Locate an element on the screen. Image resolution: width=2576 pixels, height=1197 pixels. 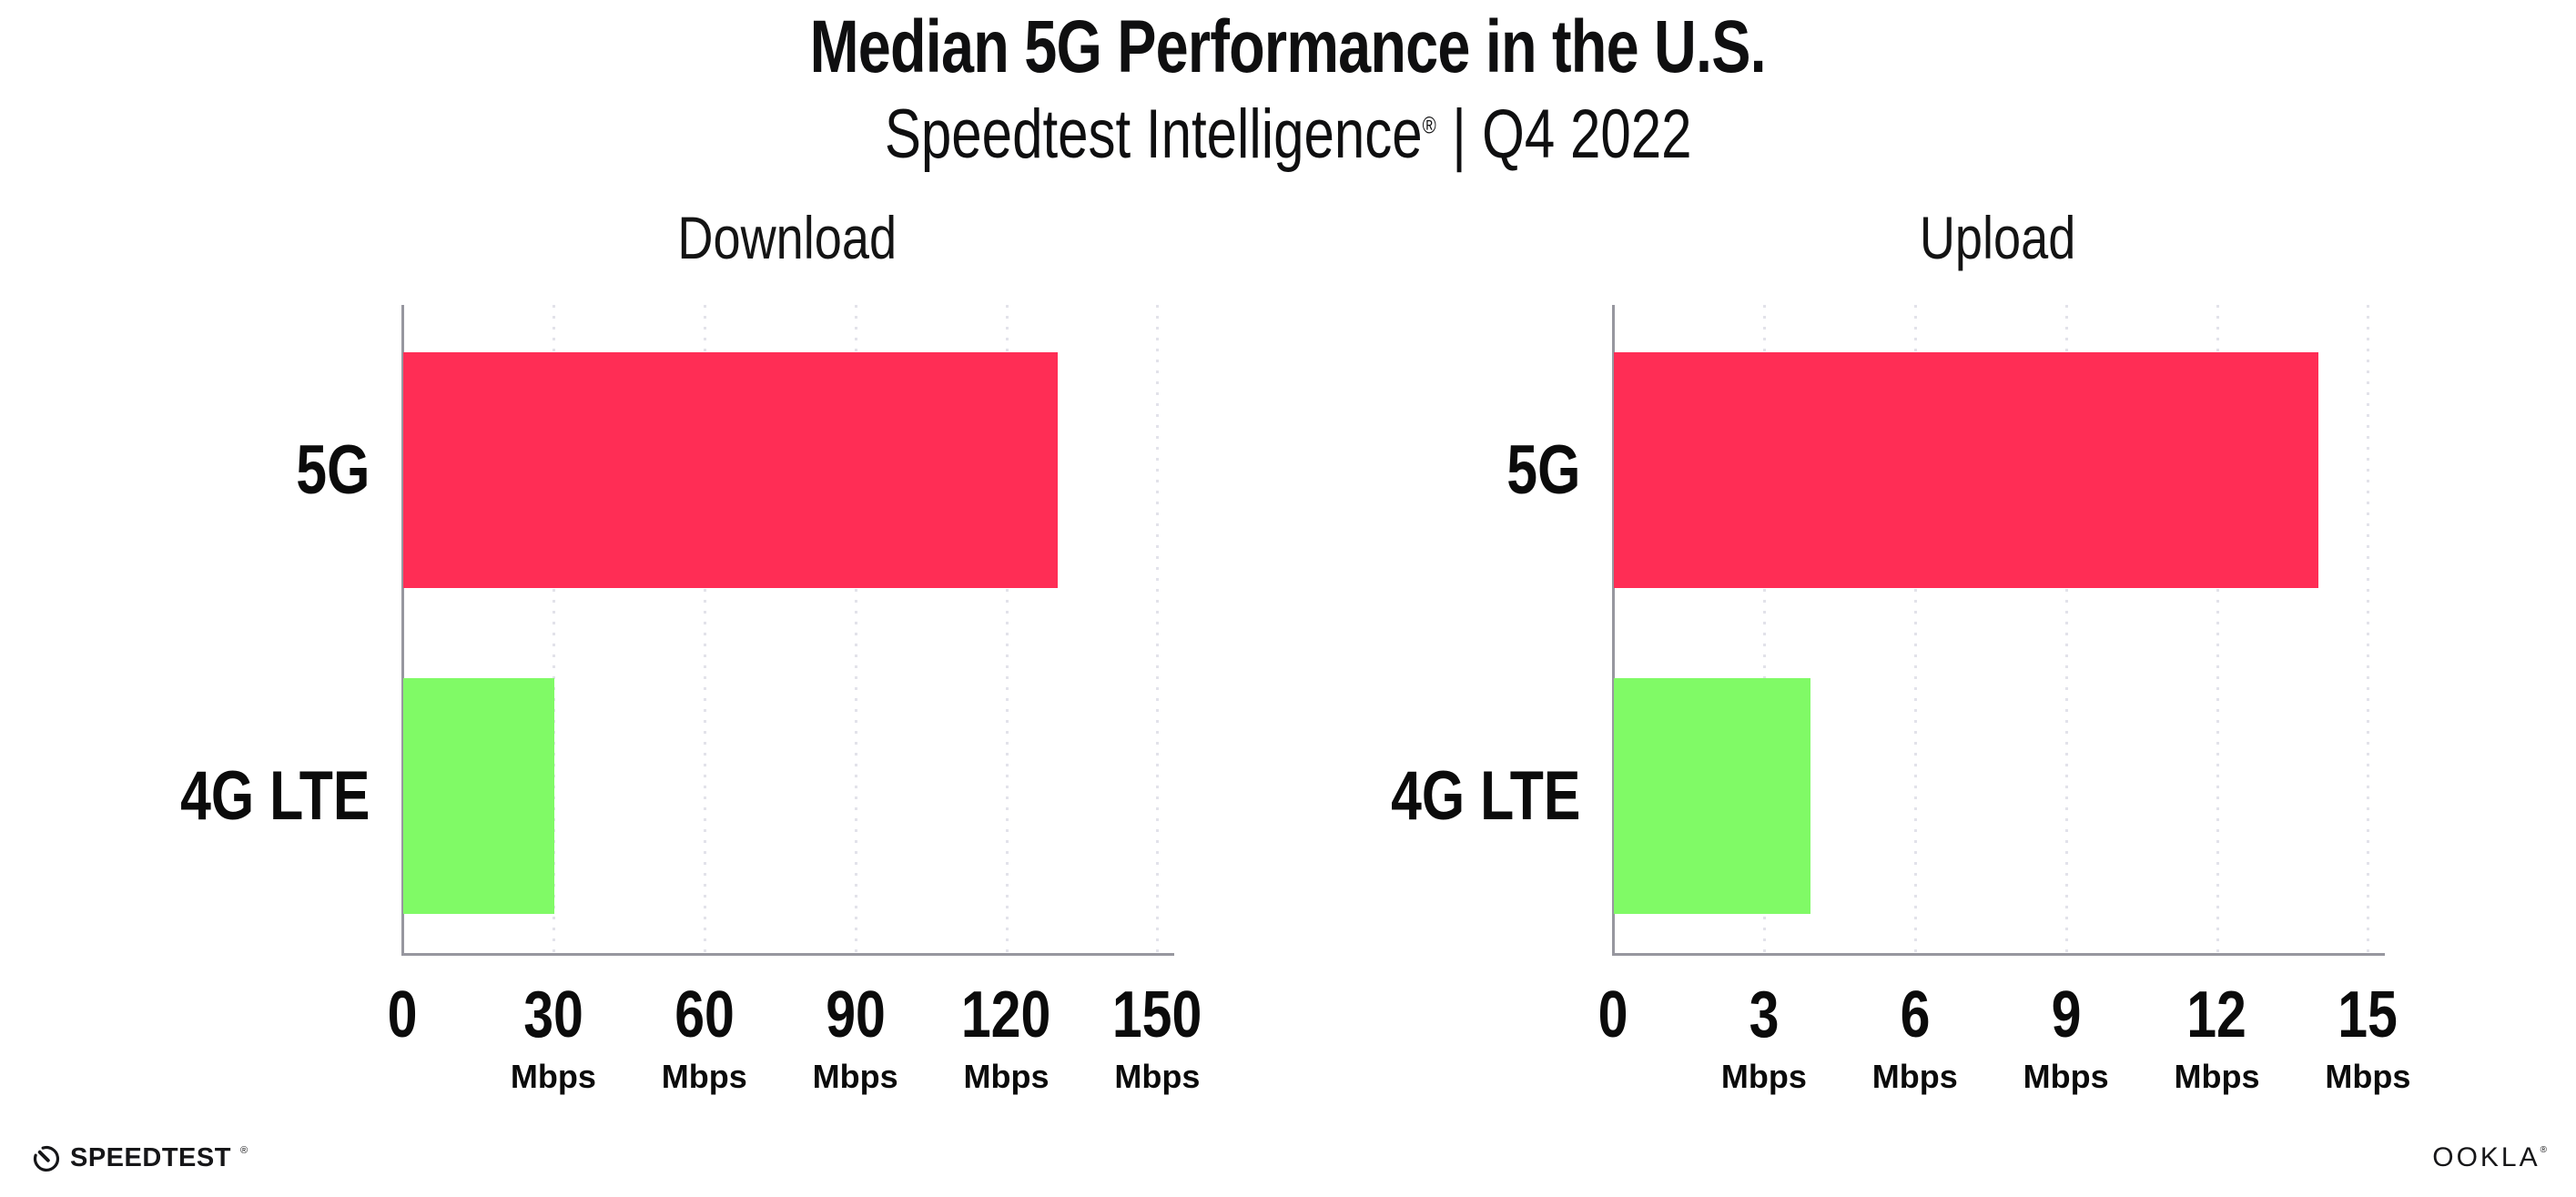
x-tick-value: 9 is located at coordinates (2066, 1015).